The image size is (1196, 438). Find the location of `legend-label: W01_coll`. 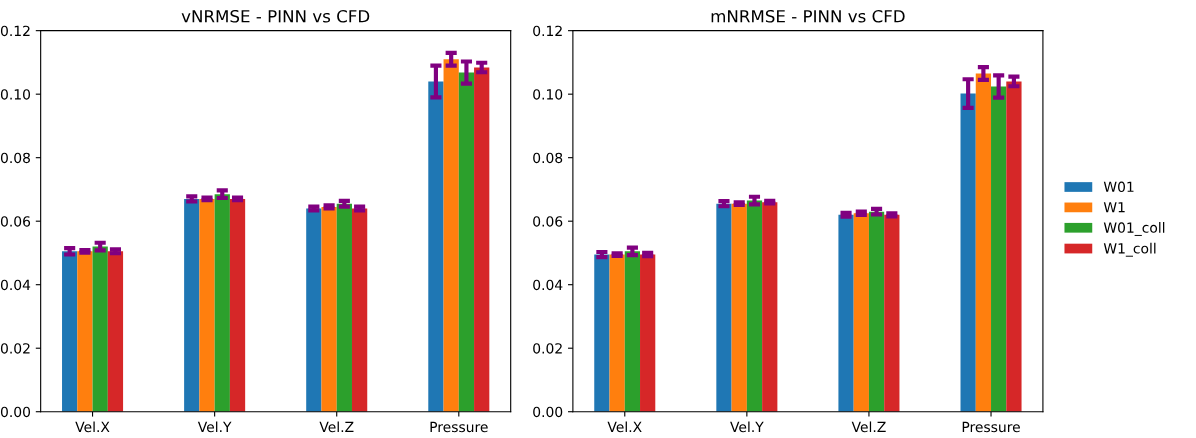

legend-label: W01_coll is located at coordinates (1134, 229).